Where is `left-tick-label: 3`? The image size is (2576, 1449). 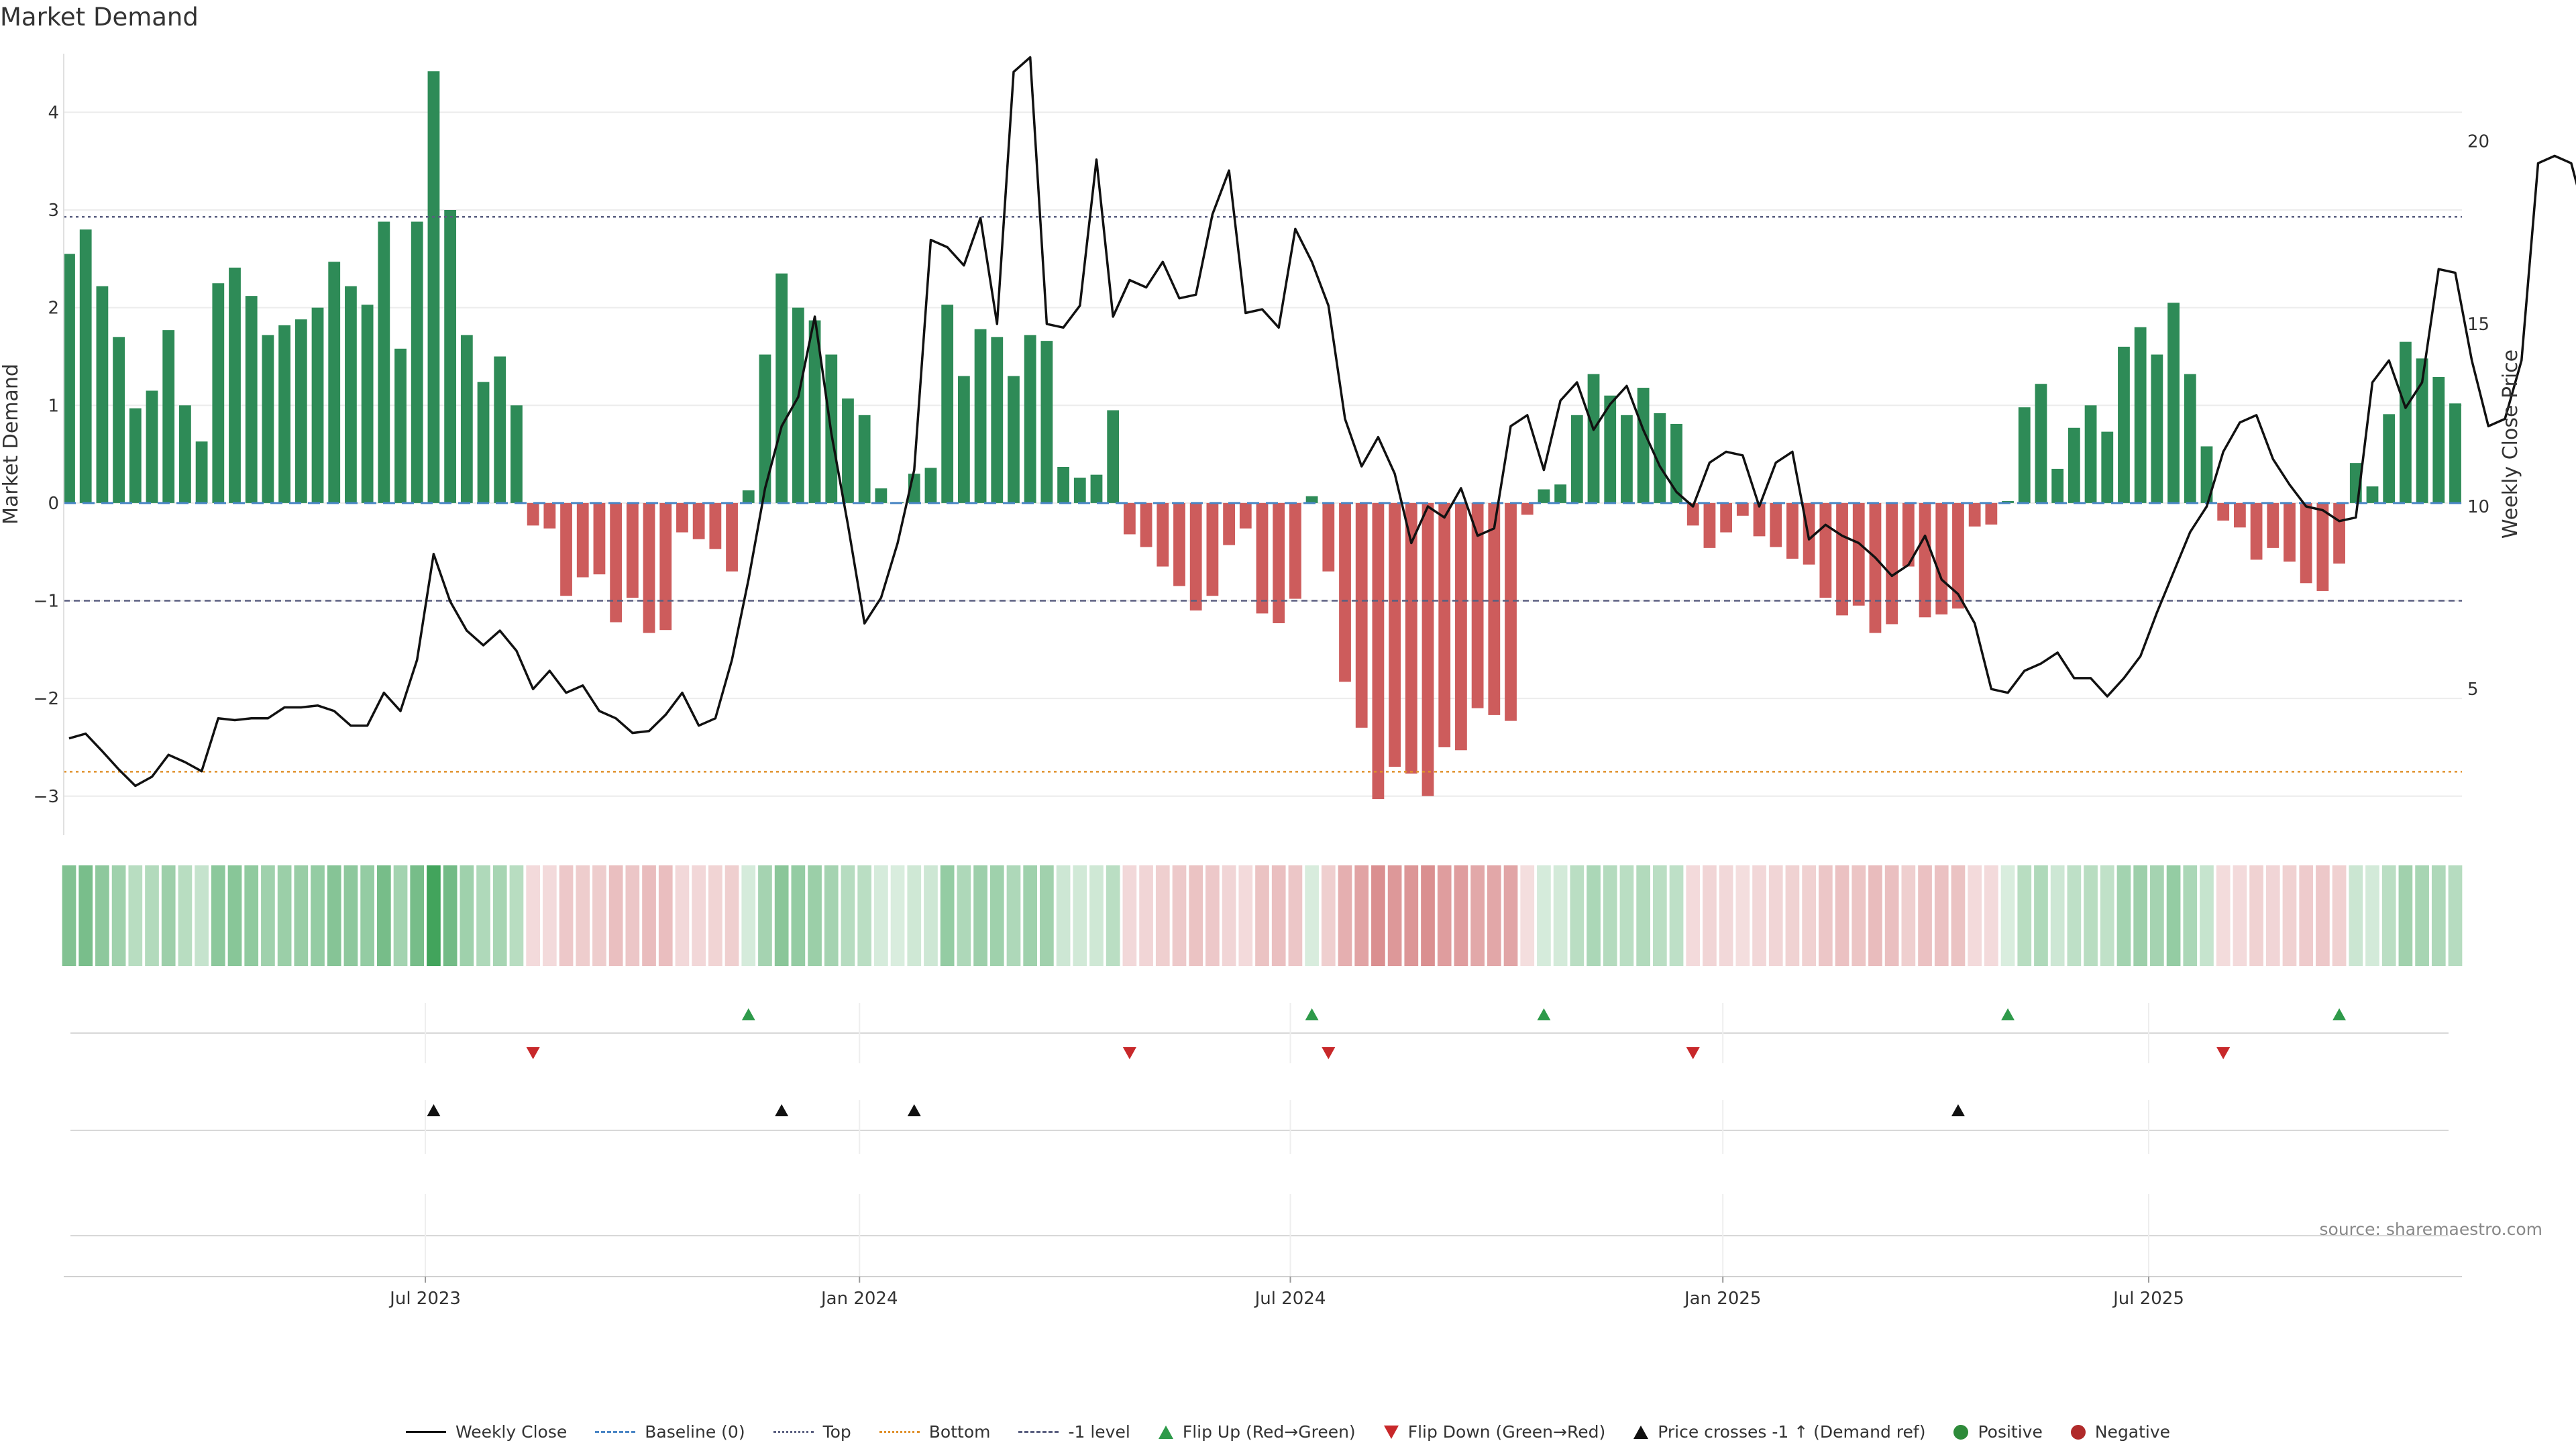
left-tick-label: 3 is located at coordinates (53, 211).